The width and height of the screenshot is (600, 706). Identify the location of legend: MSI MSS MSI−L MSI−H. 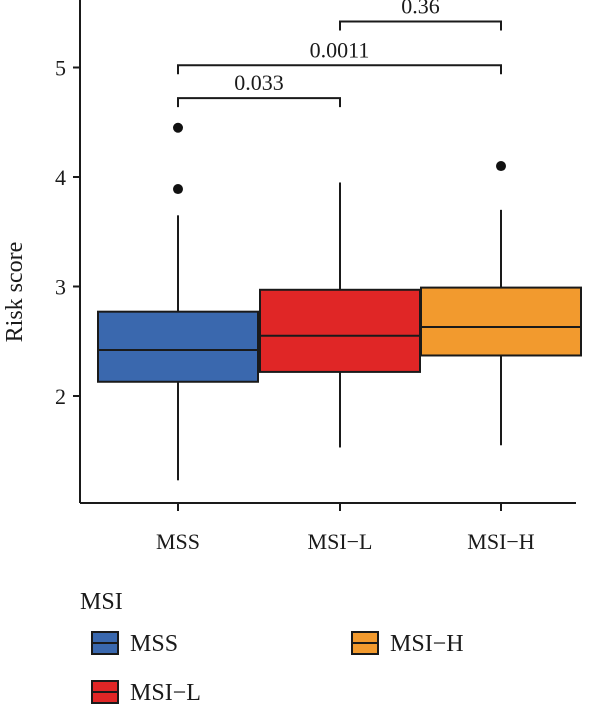
(272, 647).